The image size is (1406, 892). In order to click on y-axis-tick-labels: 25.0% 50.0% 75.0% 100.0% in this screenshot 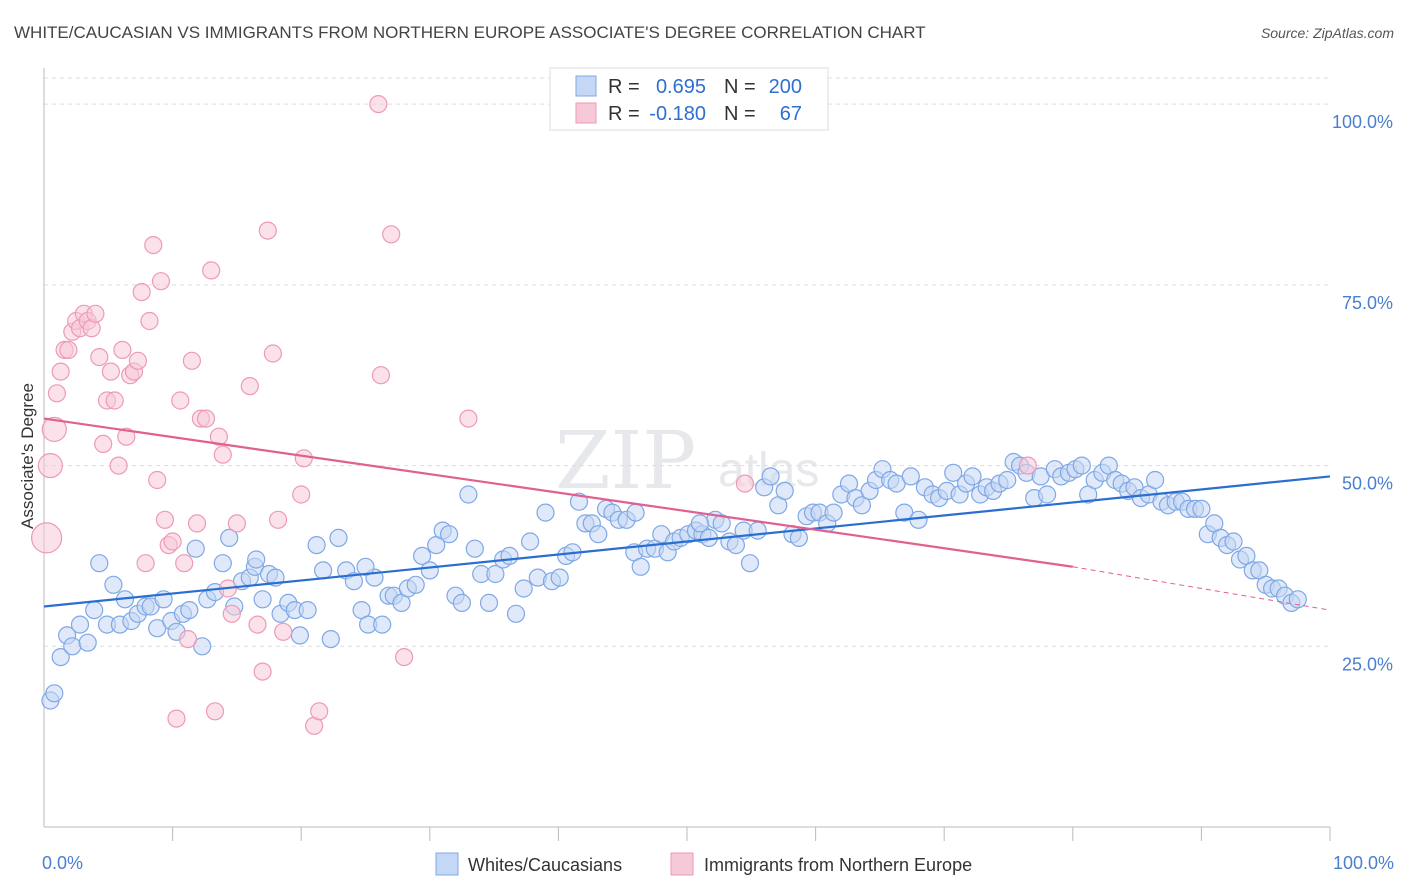, I will do `click(1362, 393)`.